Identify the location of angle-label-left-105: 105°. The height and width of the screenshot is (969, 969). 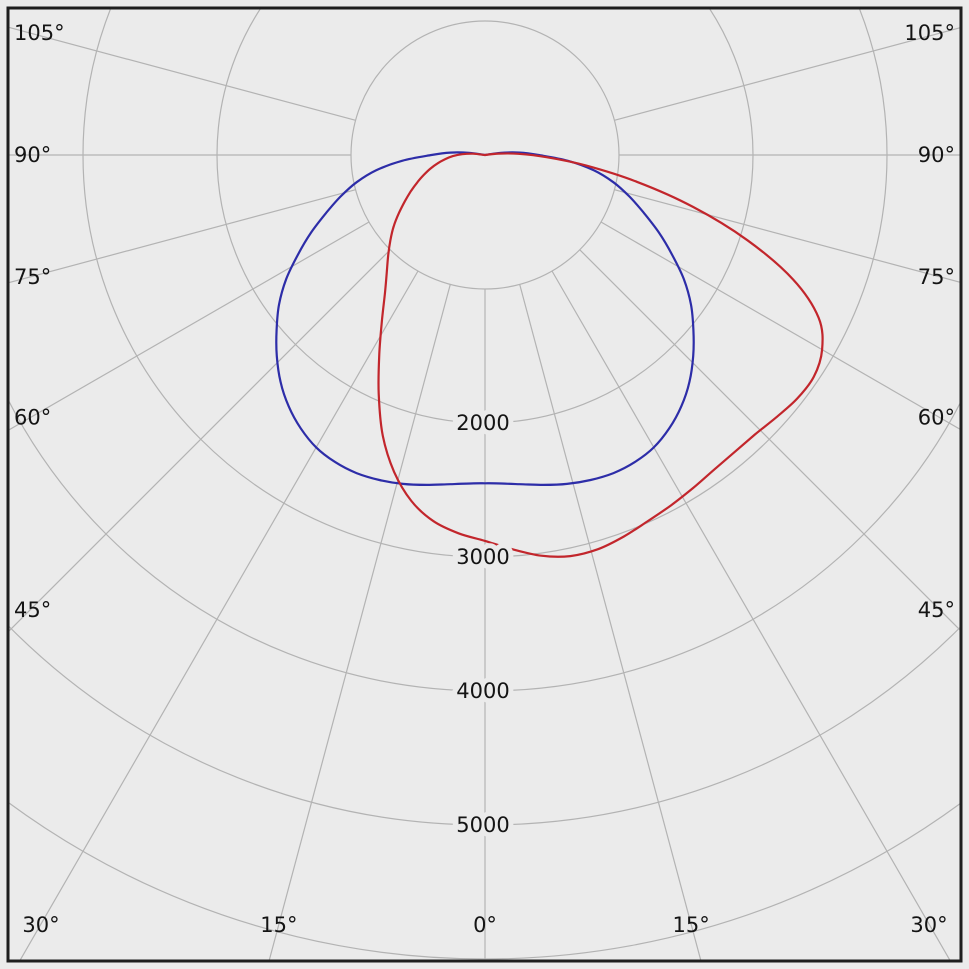
(39, 33).